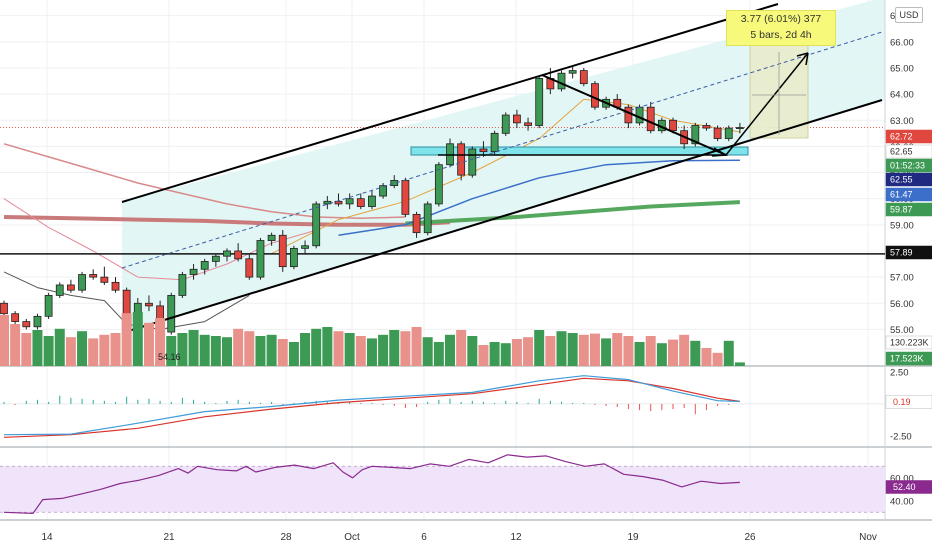 This screenshot has width=932, height=555. I want to click on arrow-head, so click(720, 152).